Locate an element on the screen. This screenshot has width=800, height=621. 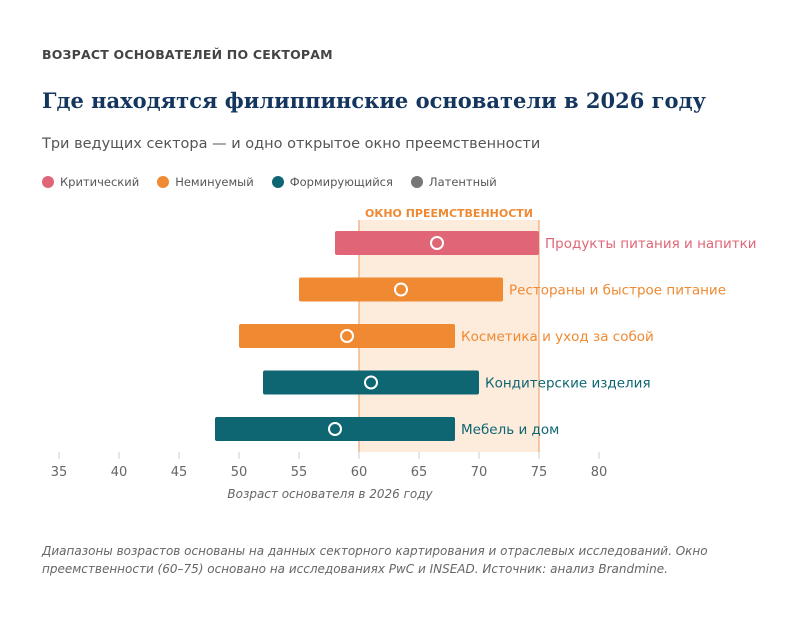
x-tick-label: 75 is located at coordinates (539, 472).